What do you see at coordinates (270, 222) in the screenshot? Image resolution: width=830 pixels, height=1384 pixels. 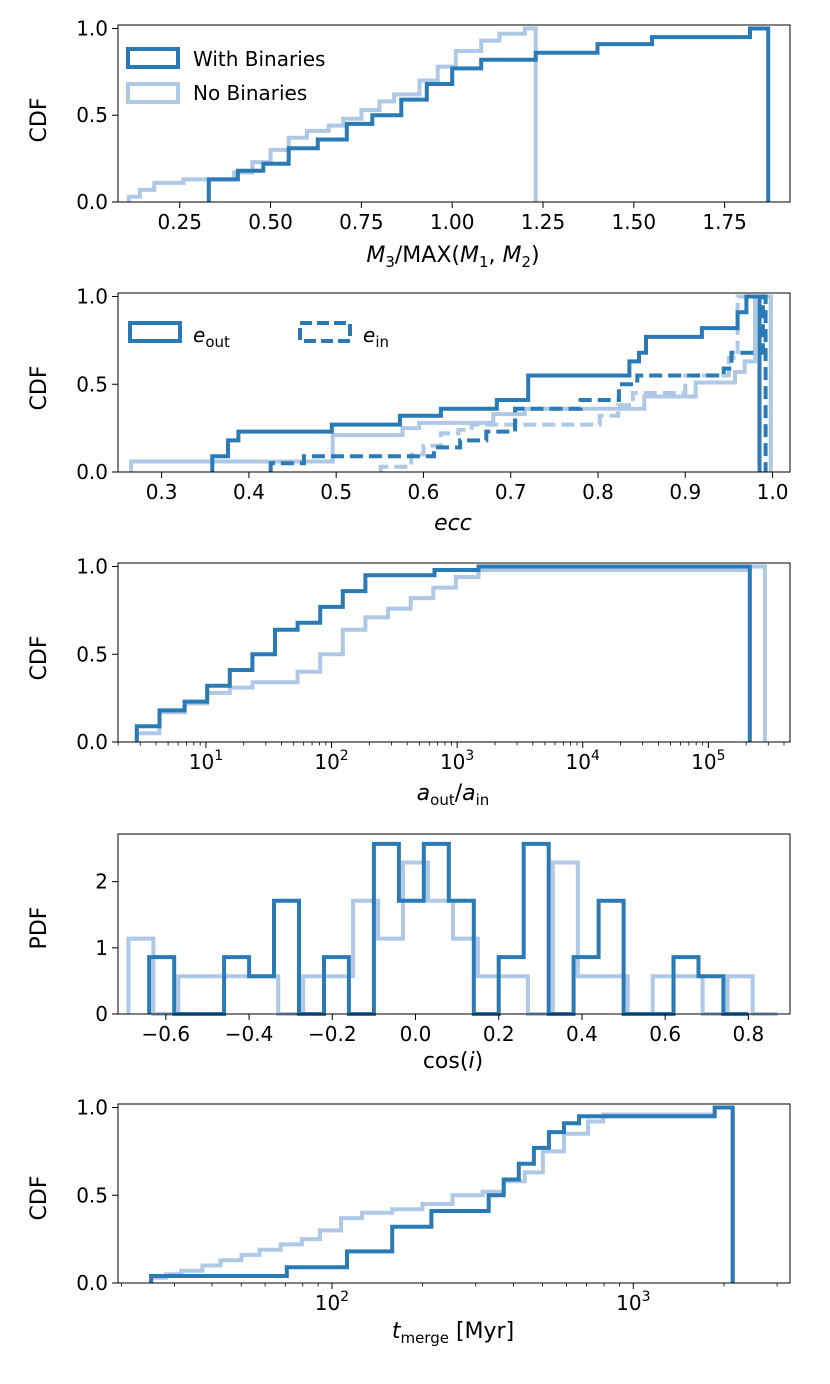 I see `x-tick-label: 0.50` at bounding box center [270, 222].